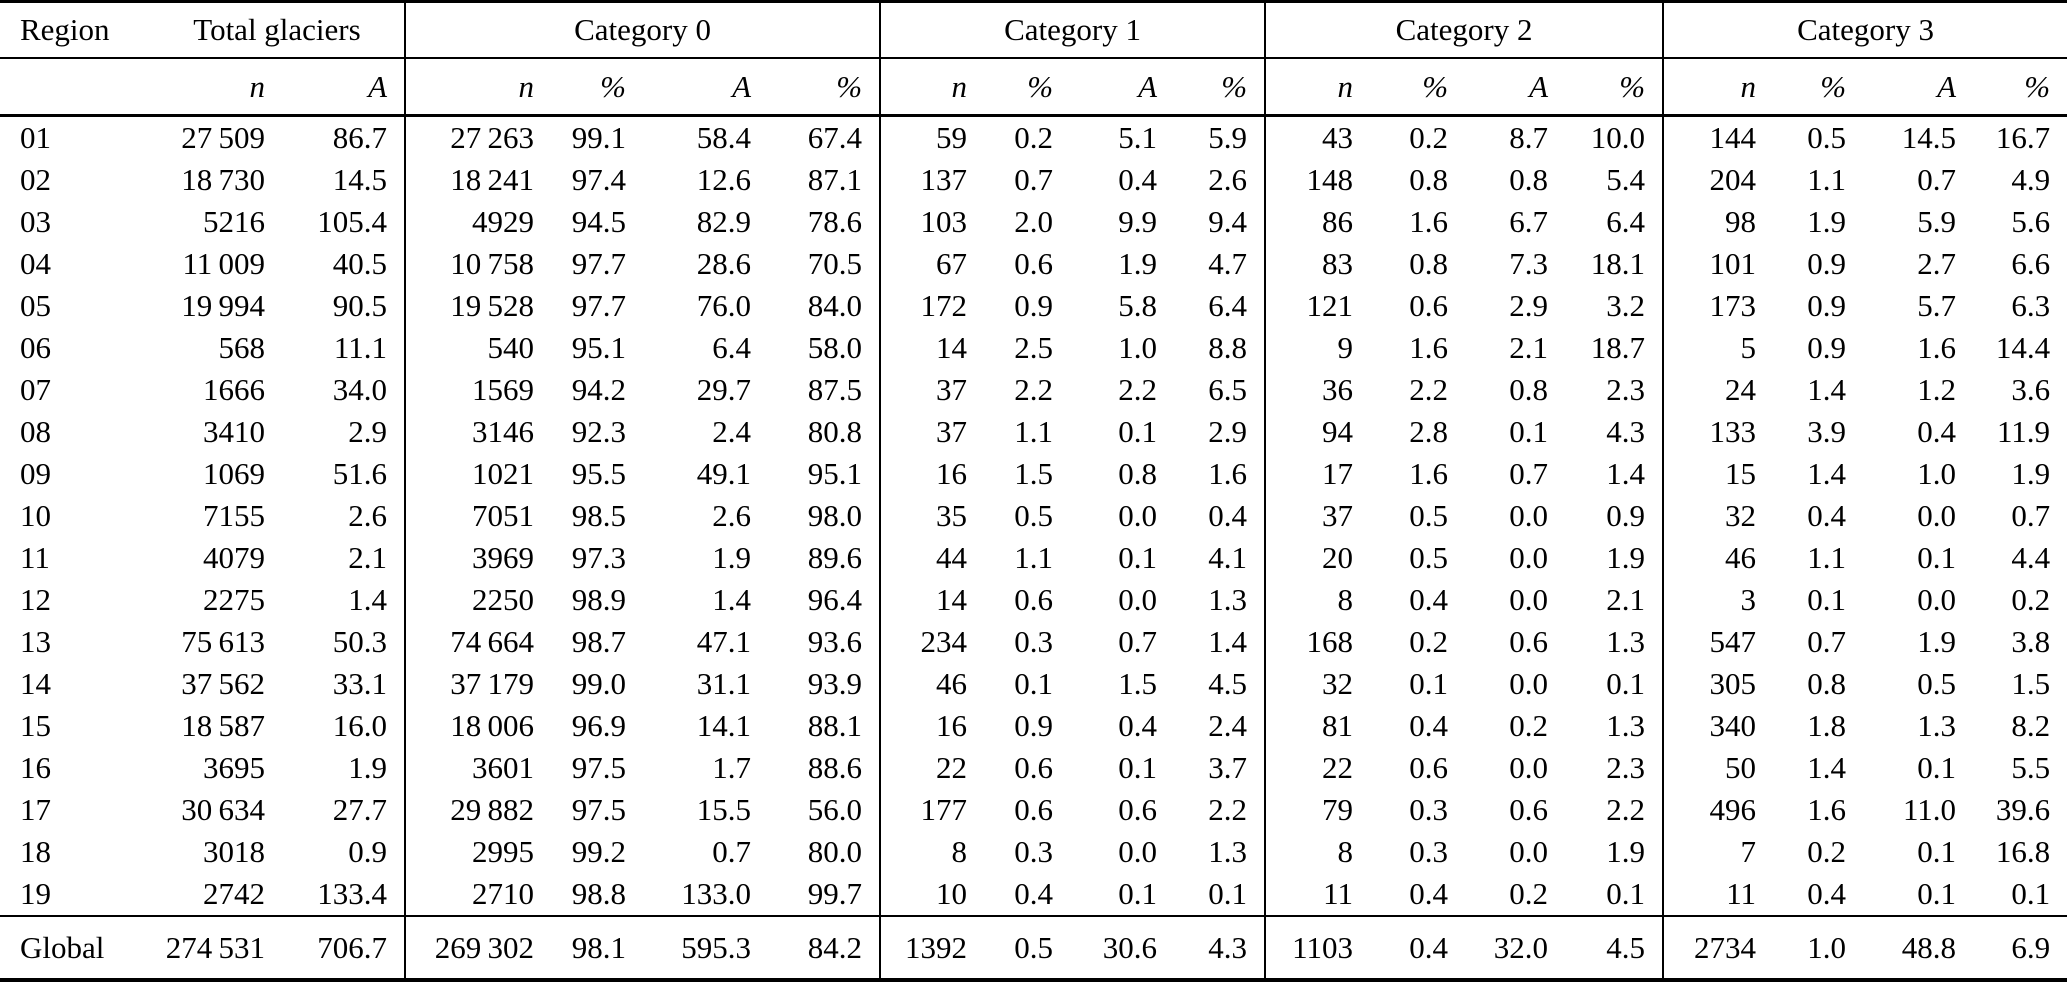 The width and height of the screenshot is (2067, 982). Describe the element at coordinates (597, 87) in the screenshot. I see `subheader-cat0-npct: %` at that location.